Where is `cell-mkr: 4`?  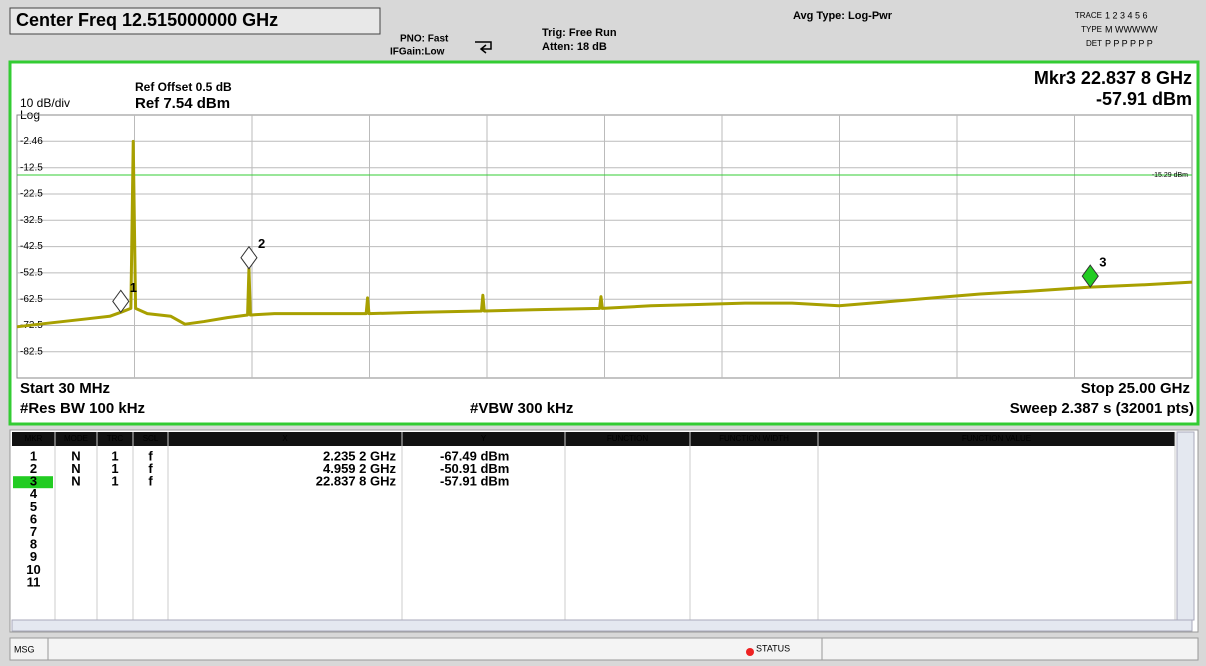
cell-mkr: 4 is located at coordinates (34, 493).